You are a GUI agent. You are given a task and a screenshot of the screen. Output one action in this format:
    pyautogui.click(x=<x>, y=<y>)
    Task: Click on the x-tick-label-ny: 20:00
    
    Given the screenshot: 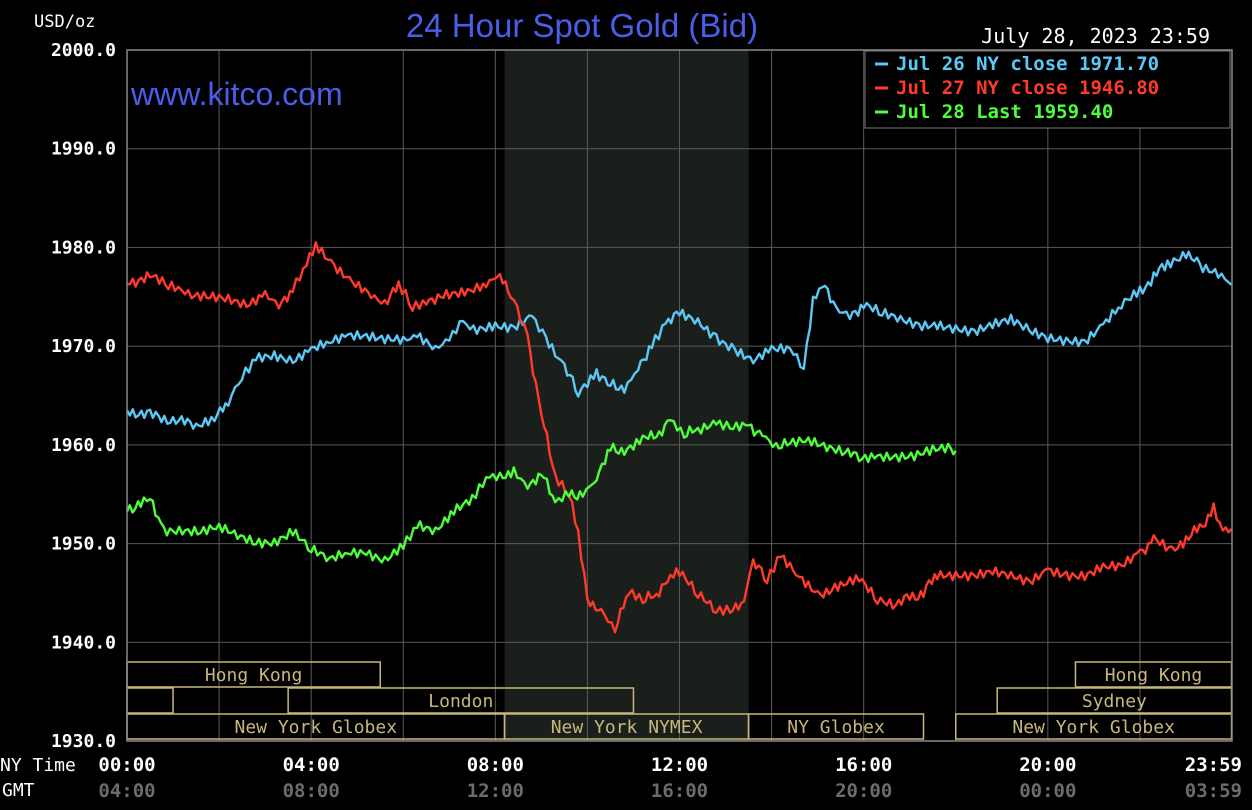 What is the action you would take?
    pyautogui.click(x=1047, y=765)
    